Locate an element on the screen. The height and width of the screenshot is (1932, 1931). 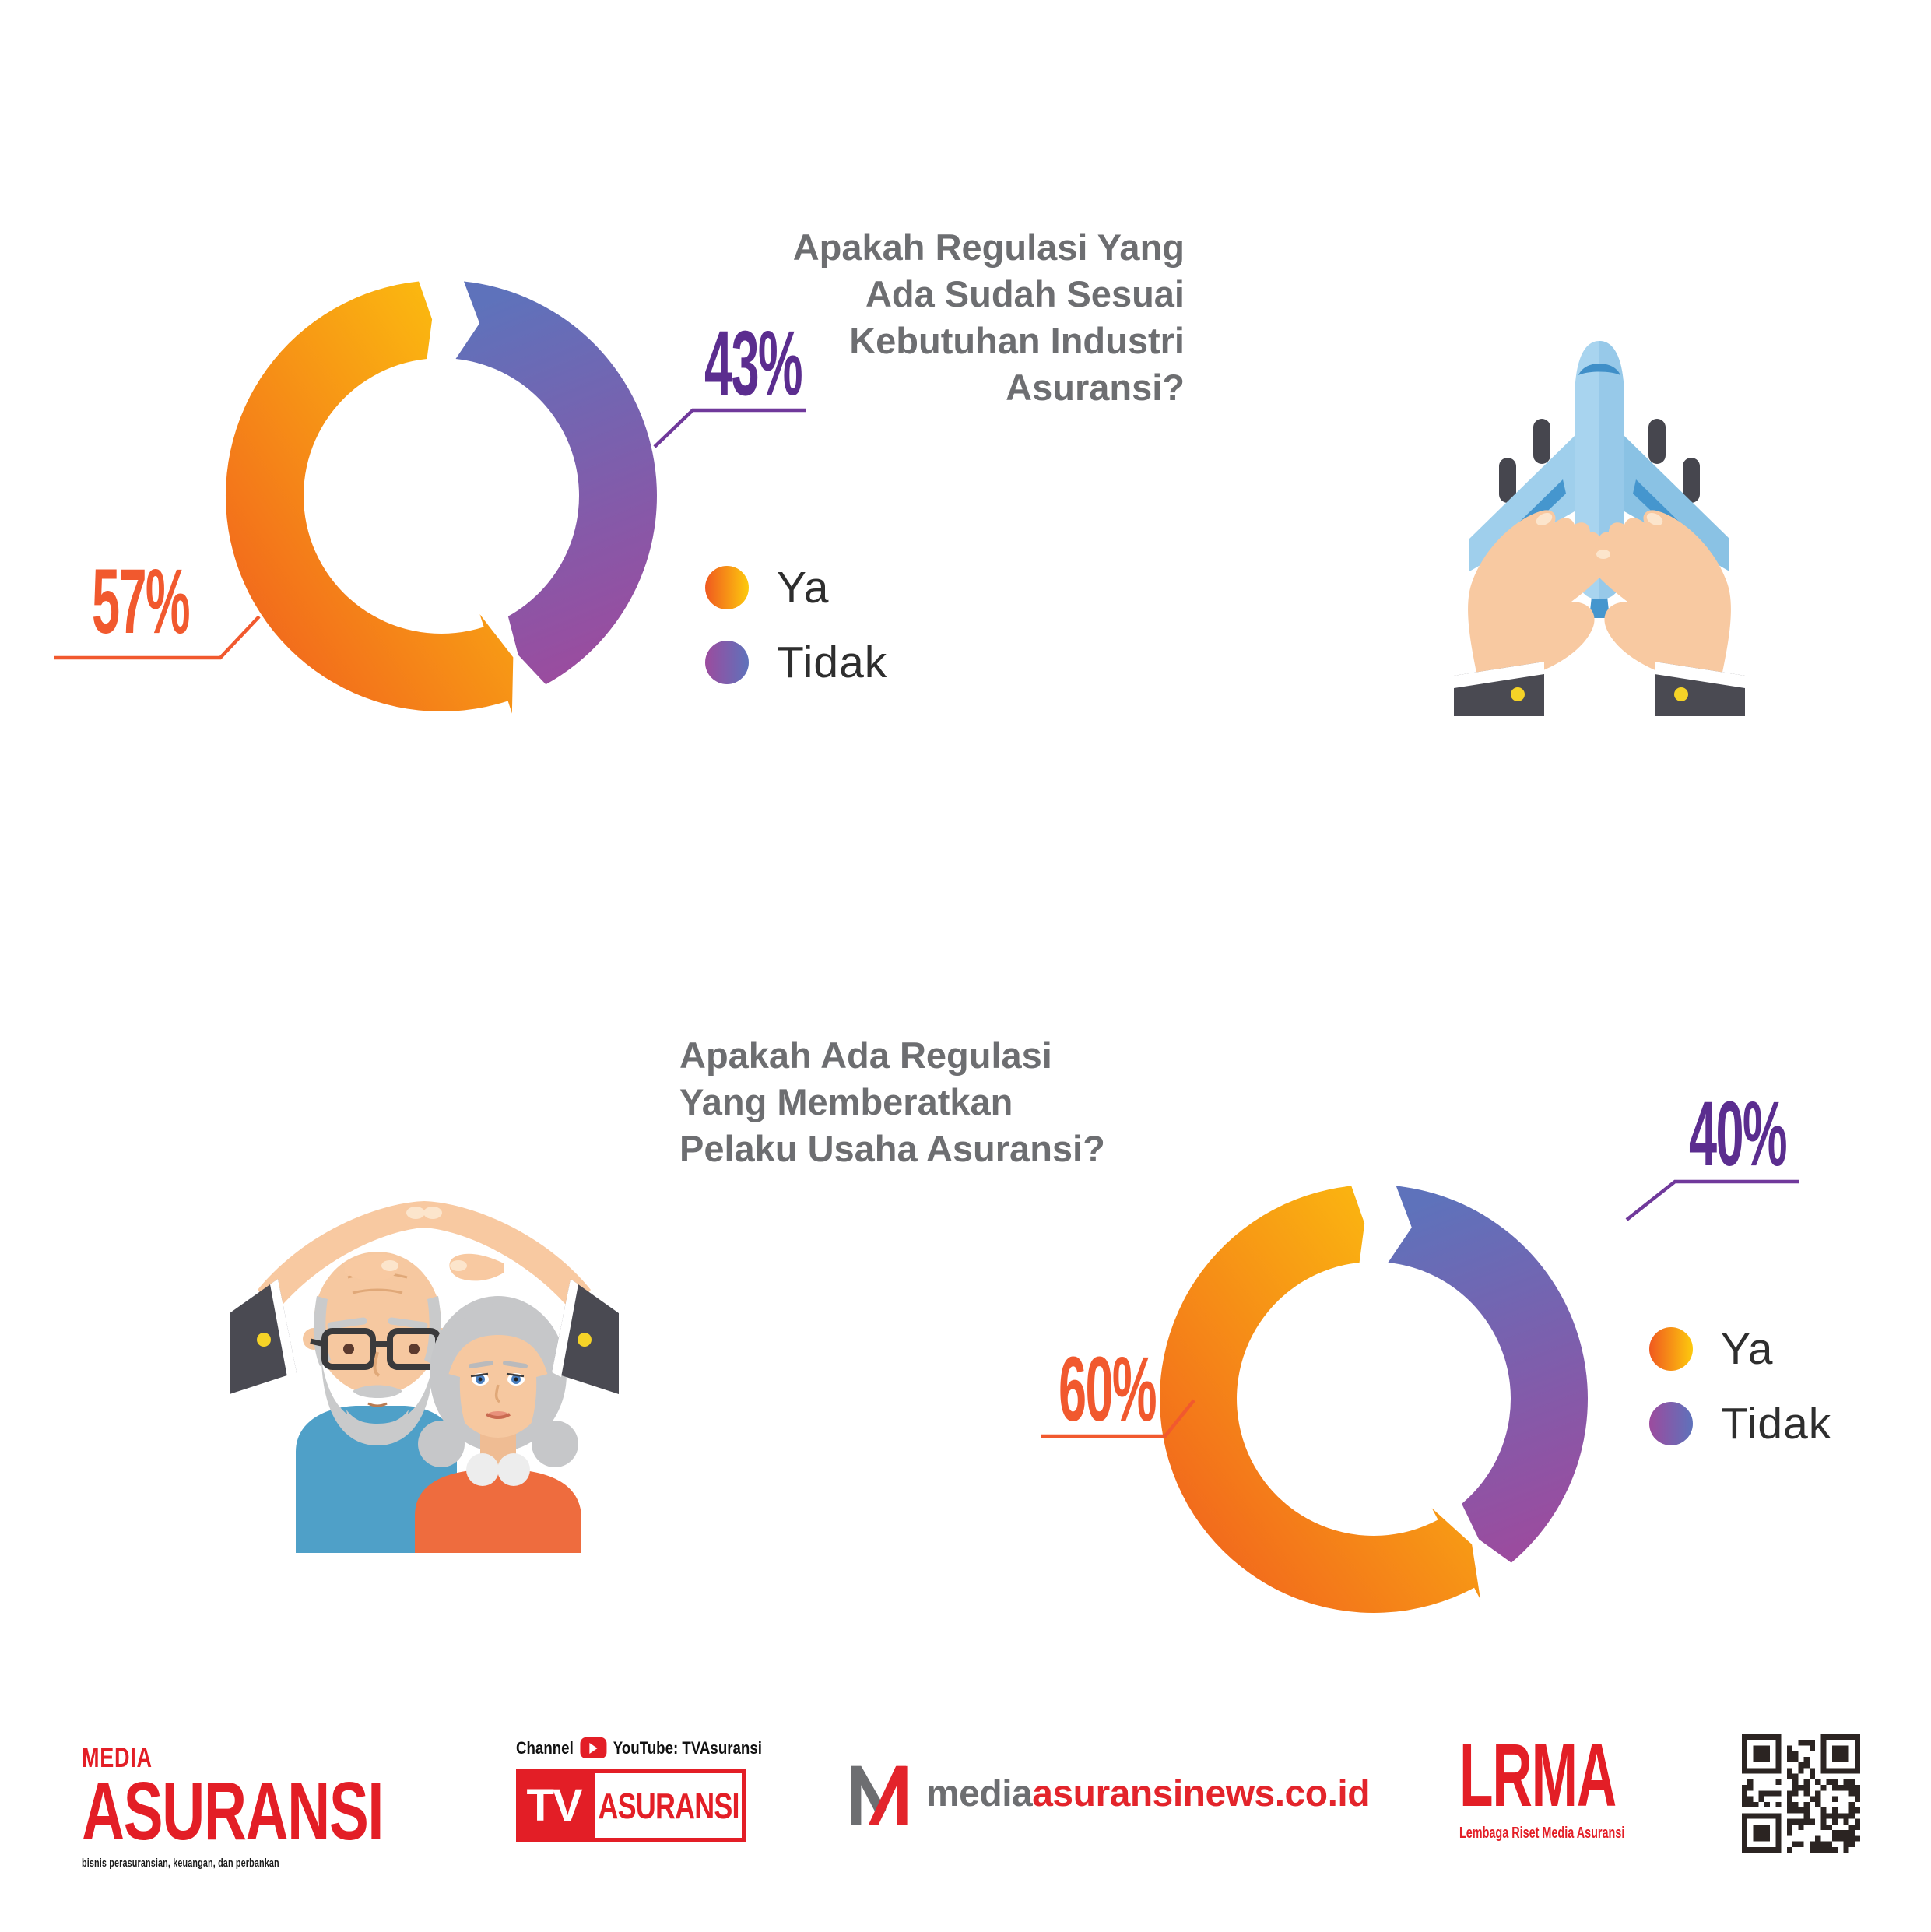
lrma-subtitle: Lembaga Riset Media Asuransi is located at coordinates (1542, 1833).